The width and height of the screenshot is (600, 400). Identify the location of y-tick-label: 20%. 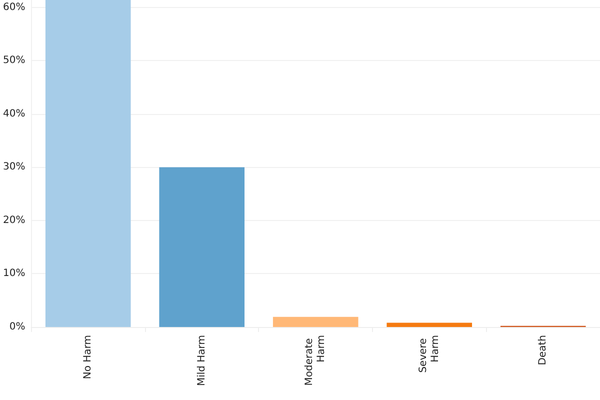
(14, 220).